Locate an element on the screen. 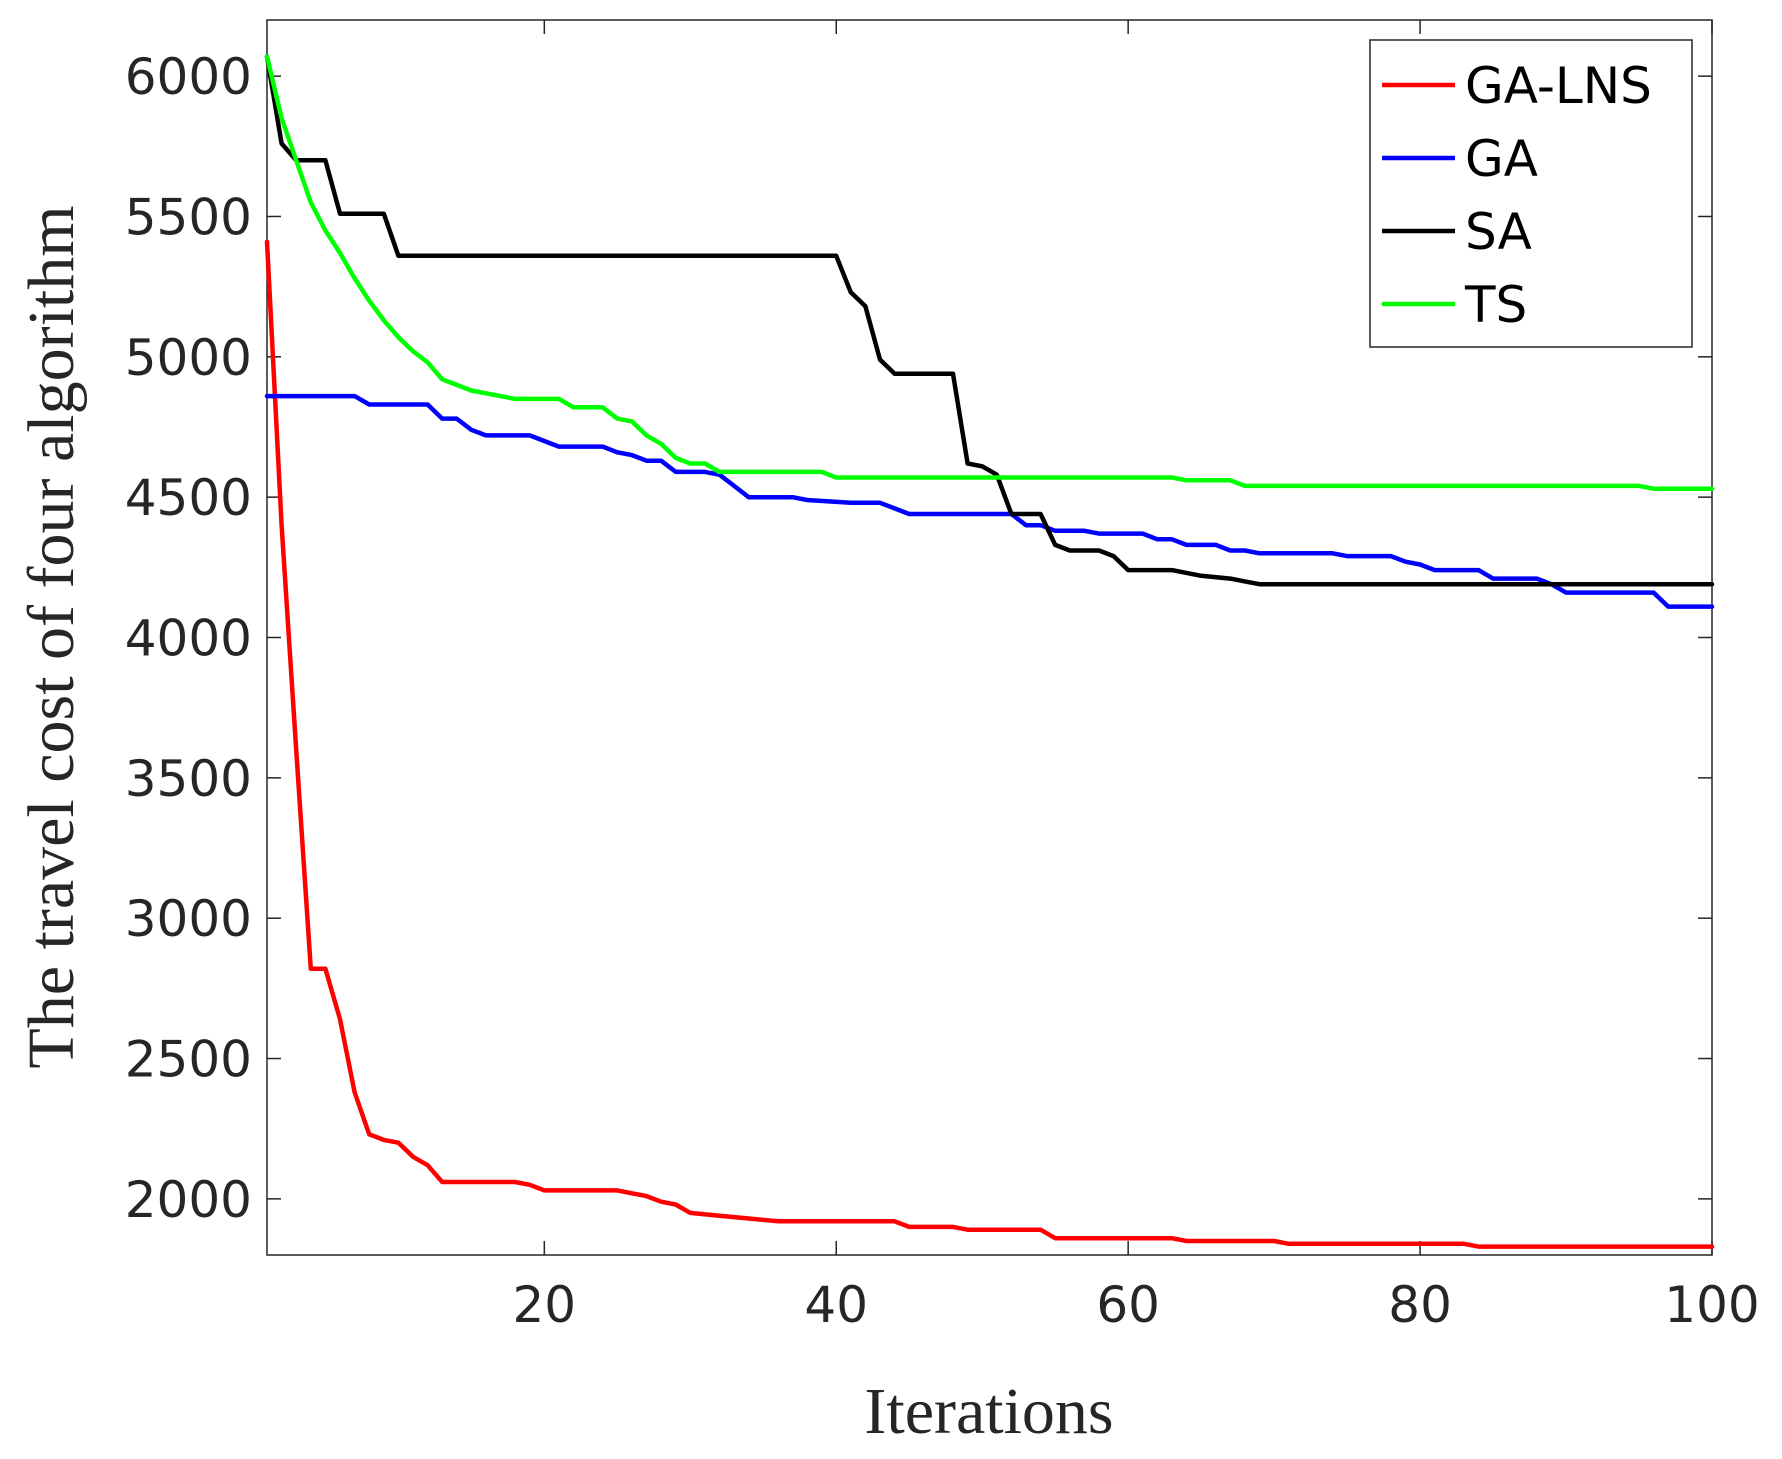 The image size is (1782, 1459). legend-label-ga-lns: GA-LNS is located at coordinates (1558, 86).